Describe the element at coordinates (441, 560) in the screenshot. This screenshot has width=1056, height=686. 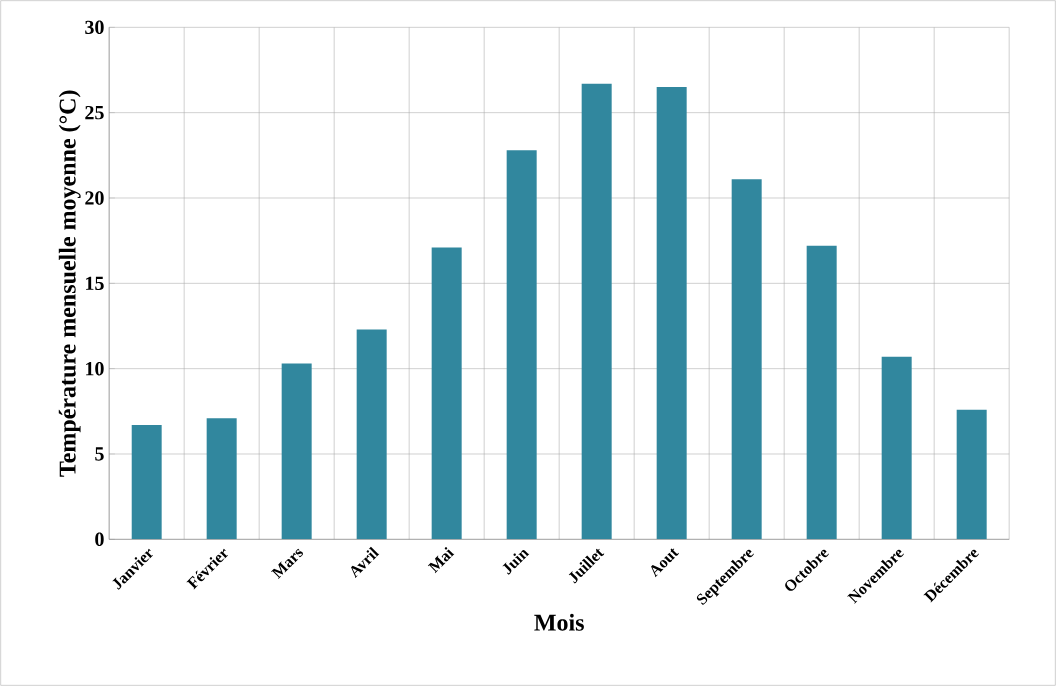
I see `x-tick-label: Mai` at that location.